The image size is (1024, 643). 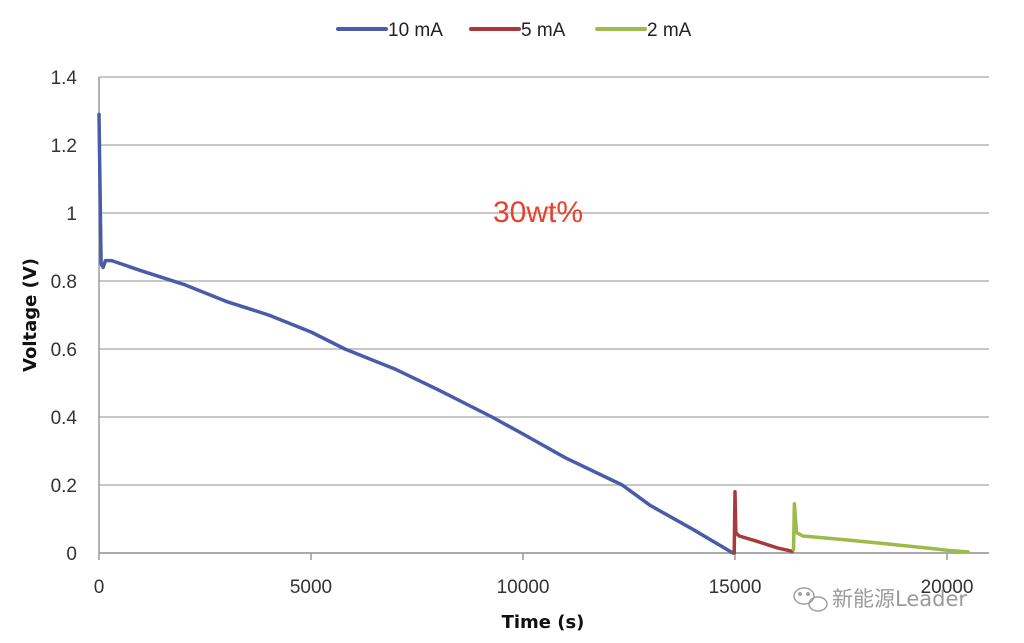 I want to click on y-tick-label: 1.2, so click(x=64, y=146).